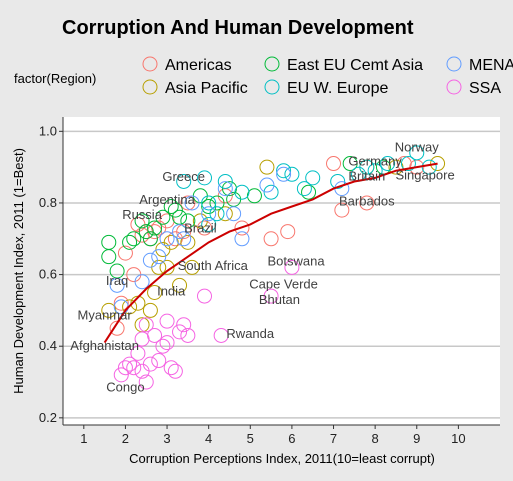  Describe the element at coordinates (125, 387) in the screenshot. I see `annotation-label: Congo` at that location.